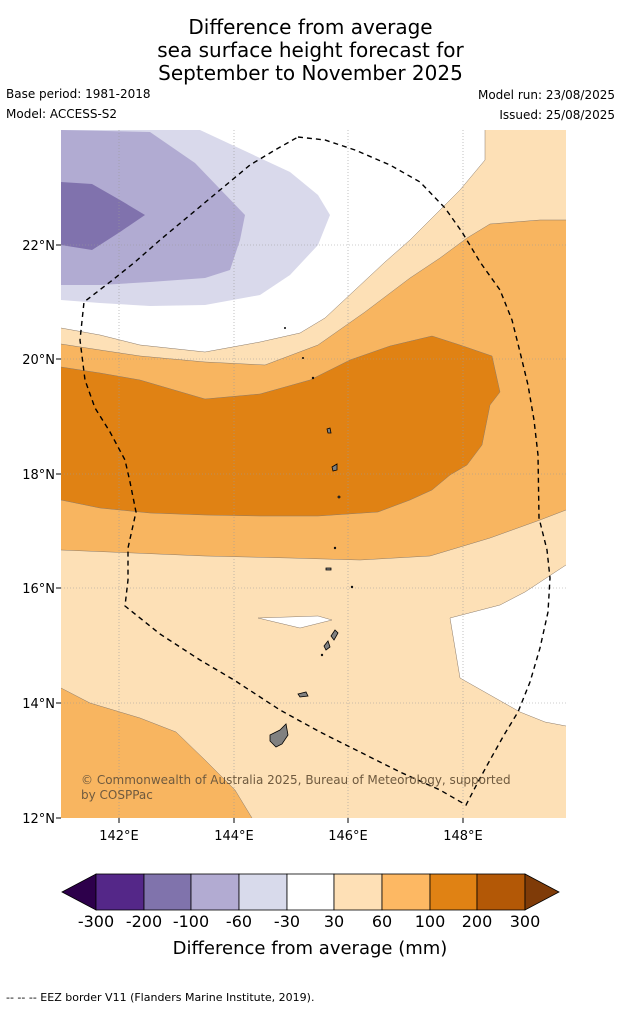 This screenshot has width=621, height=1011. Describe the element at coordinates (153, 207) in the screenshot. I see `band-minus60-minus100` at that location.